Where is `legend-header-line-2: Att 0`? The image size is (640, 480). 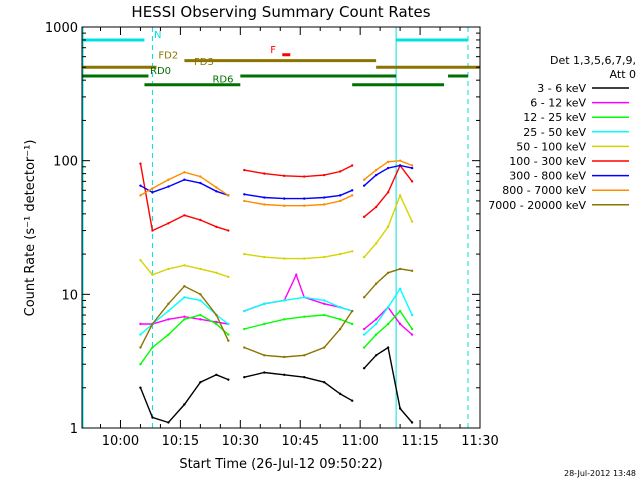
legend-header-line-2: Att 0 is located at coordinates (623, 74).